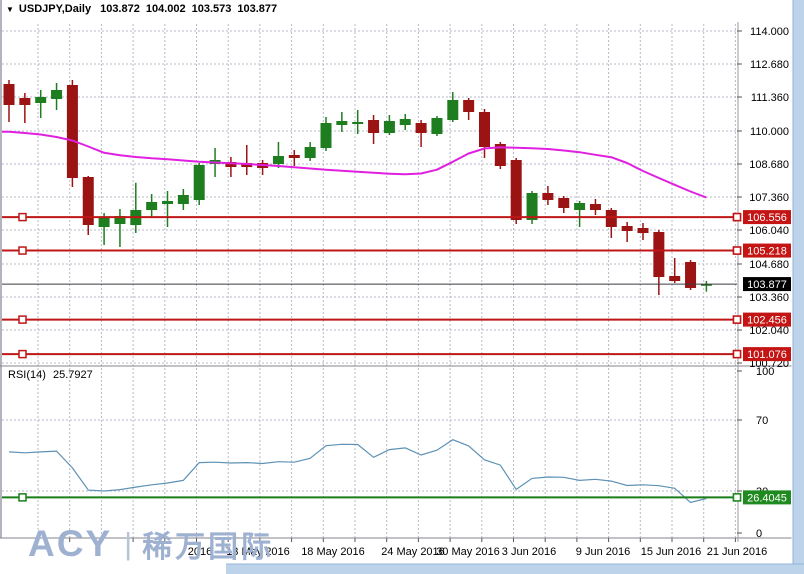  I want to click on ohlc-close: 103.877, so click(257, 9).